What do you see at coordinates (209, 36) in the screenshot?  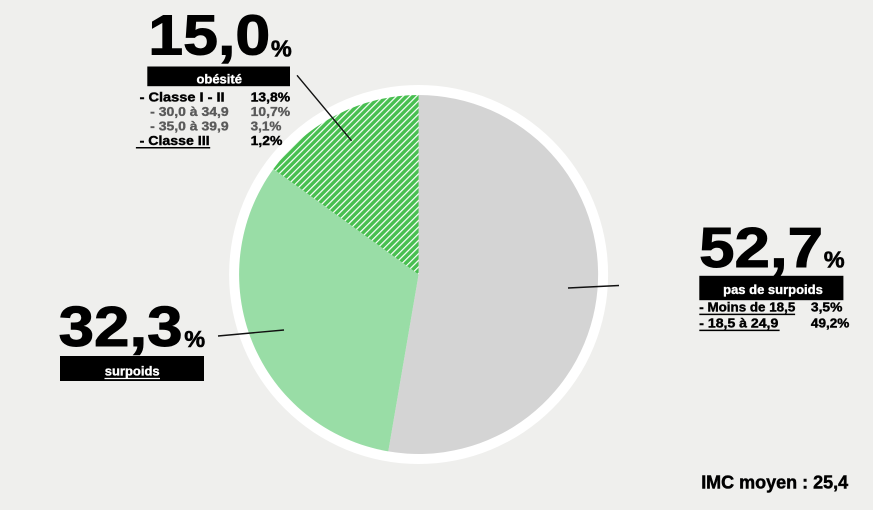 I see `svg-text: 15,0` at bounding box center [209, 36].